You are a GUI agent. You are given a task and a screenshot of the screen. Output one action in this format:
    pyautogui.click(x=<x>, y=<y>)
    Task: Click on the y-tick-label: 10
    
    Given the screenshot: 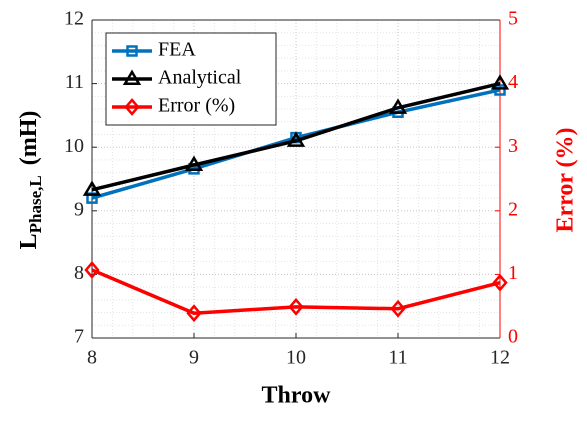 What is the action you would take?
    pyautogui.click(x=74, y=146)
    